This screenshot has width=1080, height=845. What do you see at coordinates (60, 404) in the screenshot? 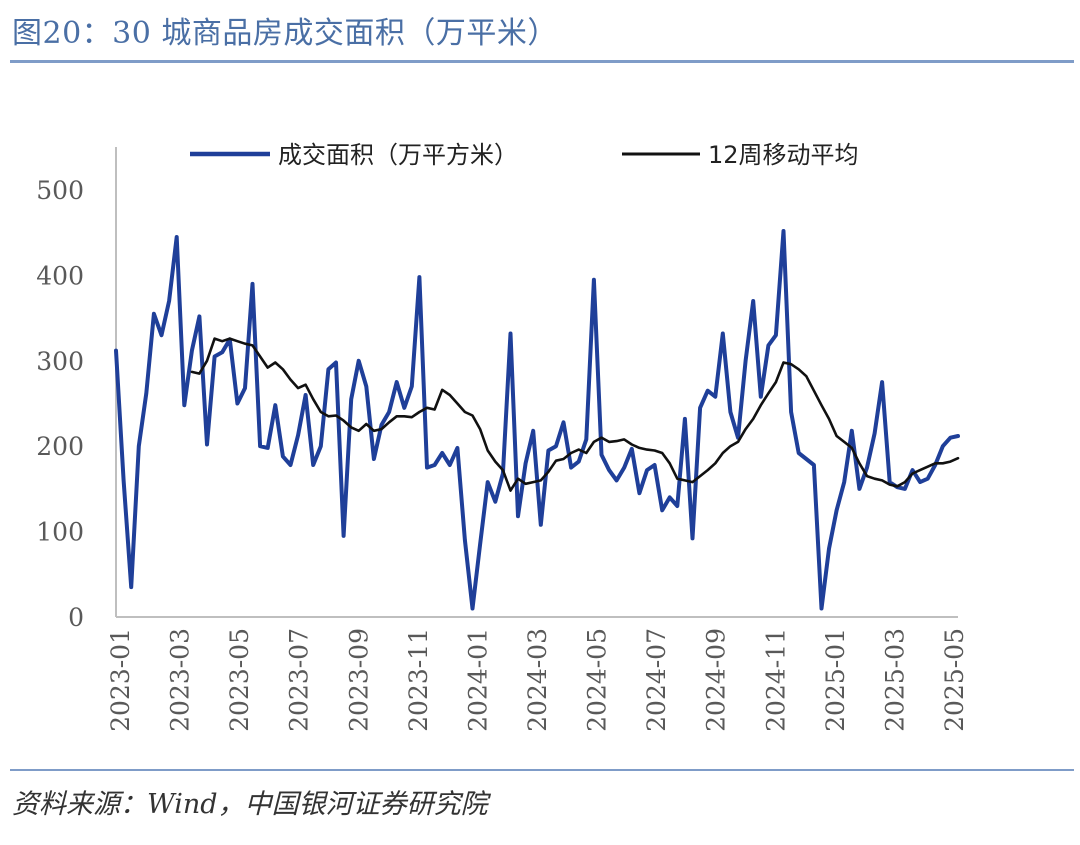
I see `y-axis-ticks: 0 100 200 300 400 500` at bounding box center [60, 404].